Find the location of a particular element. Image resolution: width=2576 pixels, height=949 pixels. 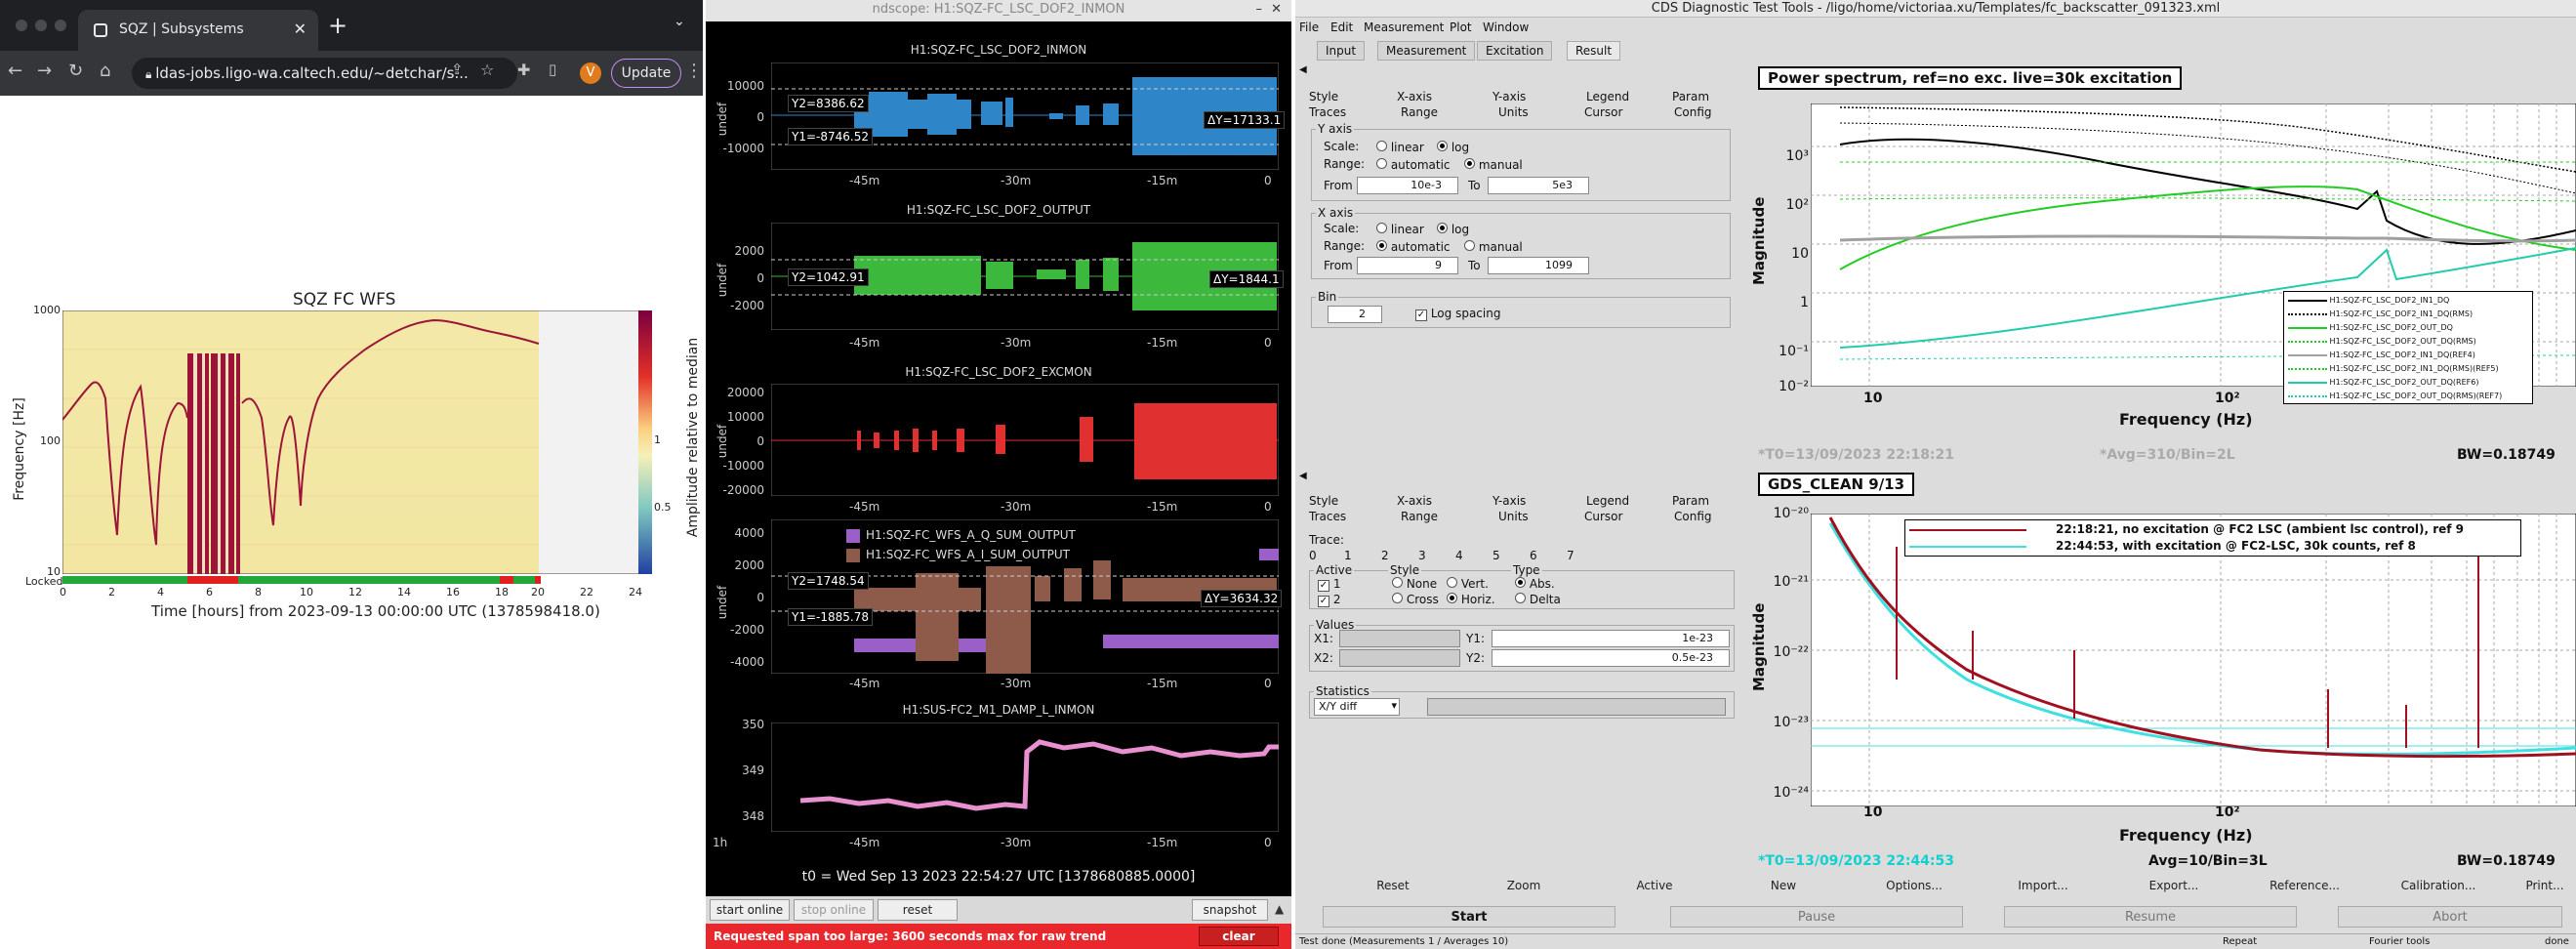

snapshot-button: snapshot is located at coordinates (1230, 910).